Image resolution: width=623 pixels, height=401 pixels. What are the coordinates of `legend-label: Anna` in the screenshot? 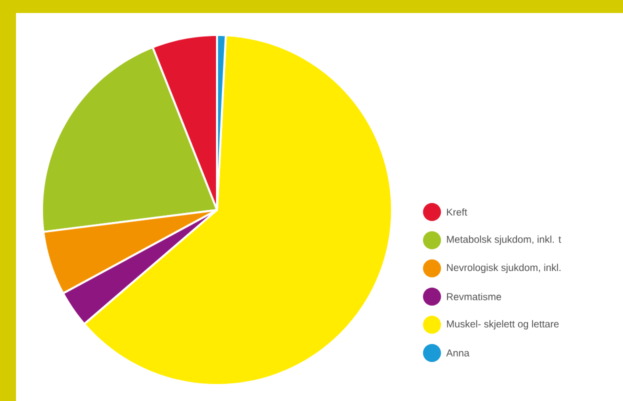 It's located at (458, 353).